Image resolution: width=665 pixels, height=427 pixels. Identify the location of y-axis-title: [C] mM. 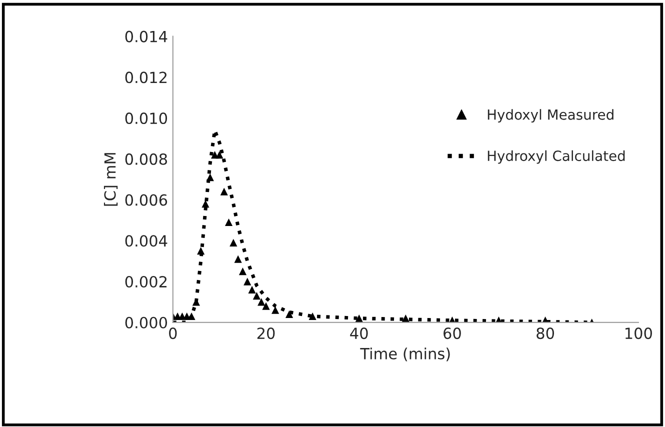
(111, 179).